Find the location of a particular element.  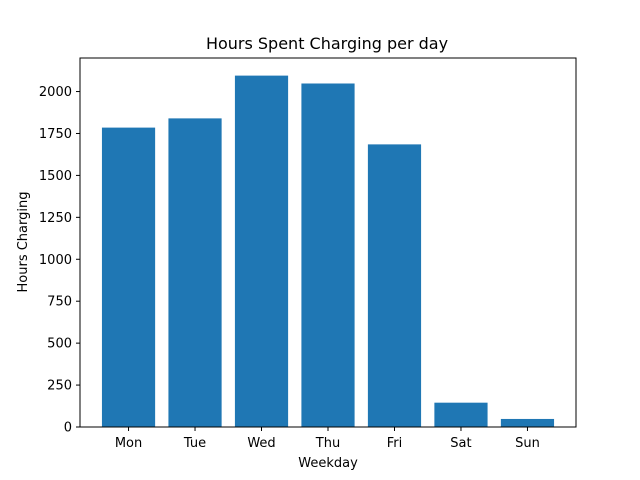

chart-title: Hours Spent Charging per day is located at coordinates (327, 43).